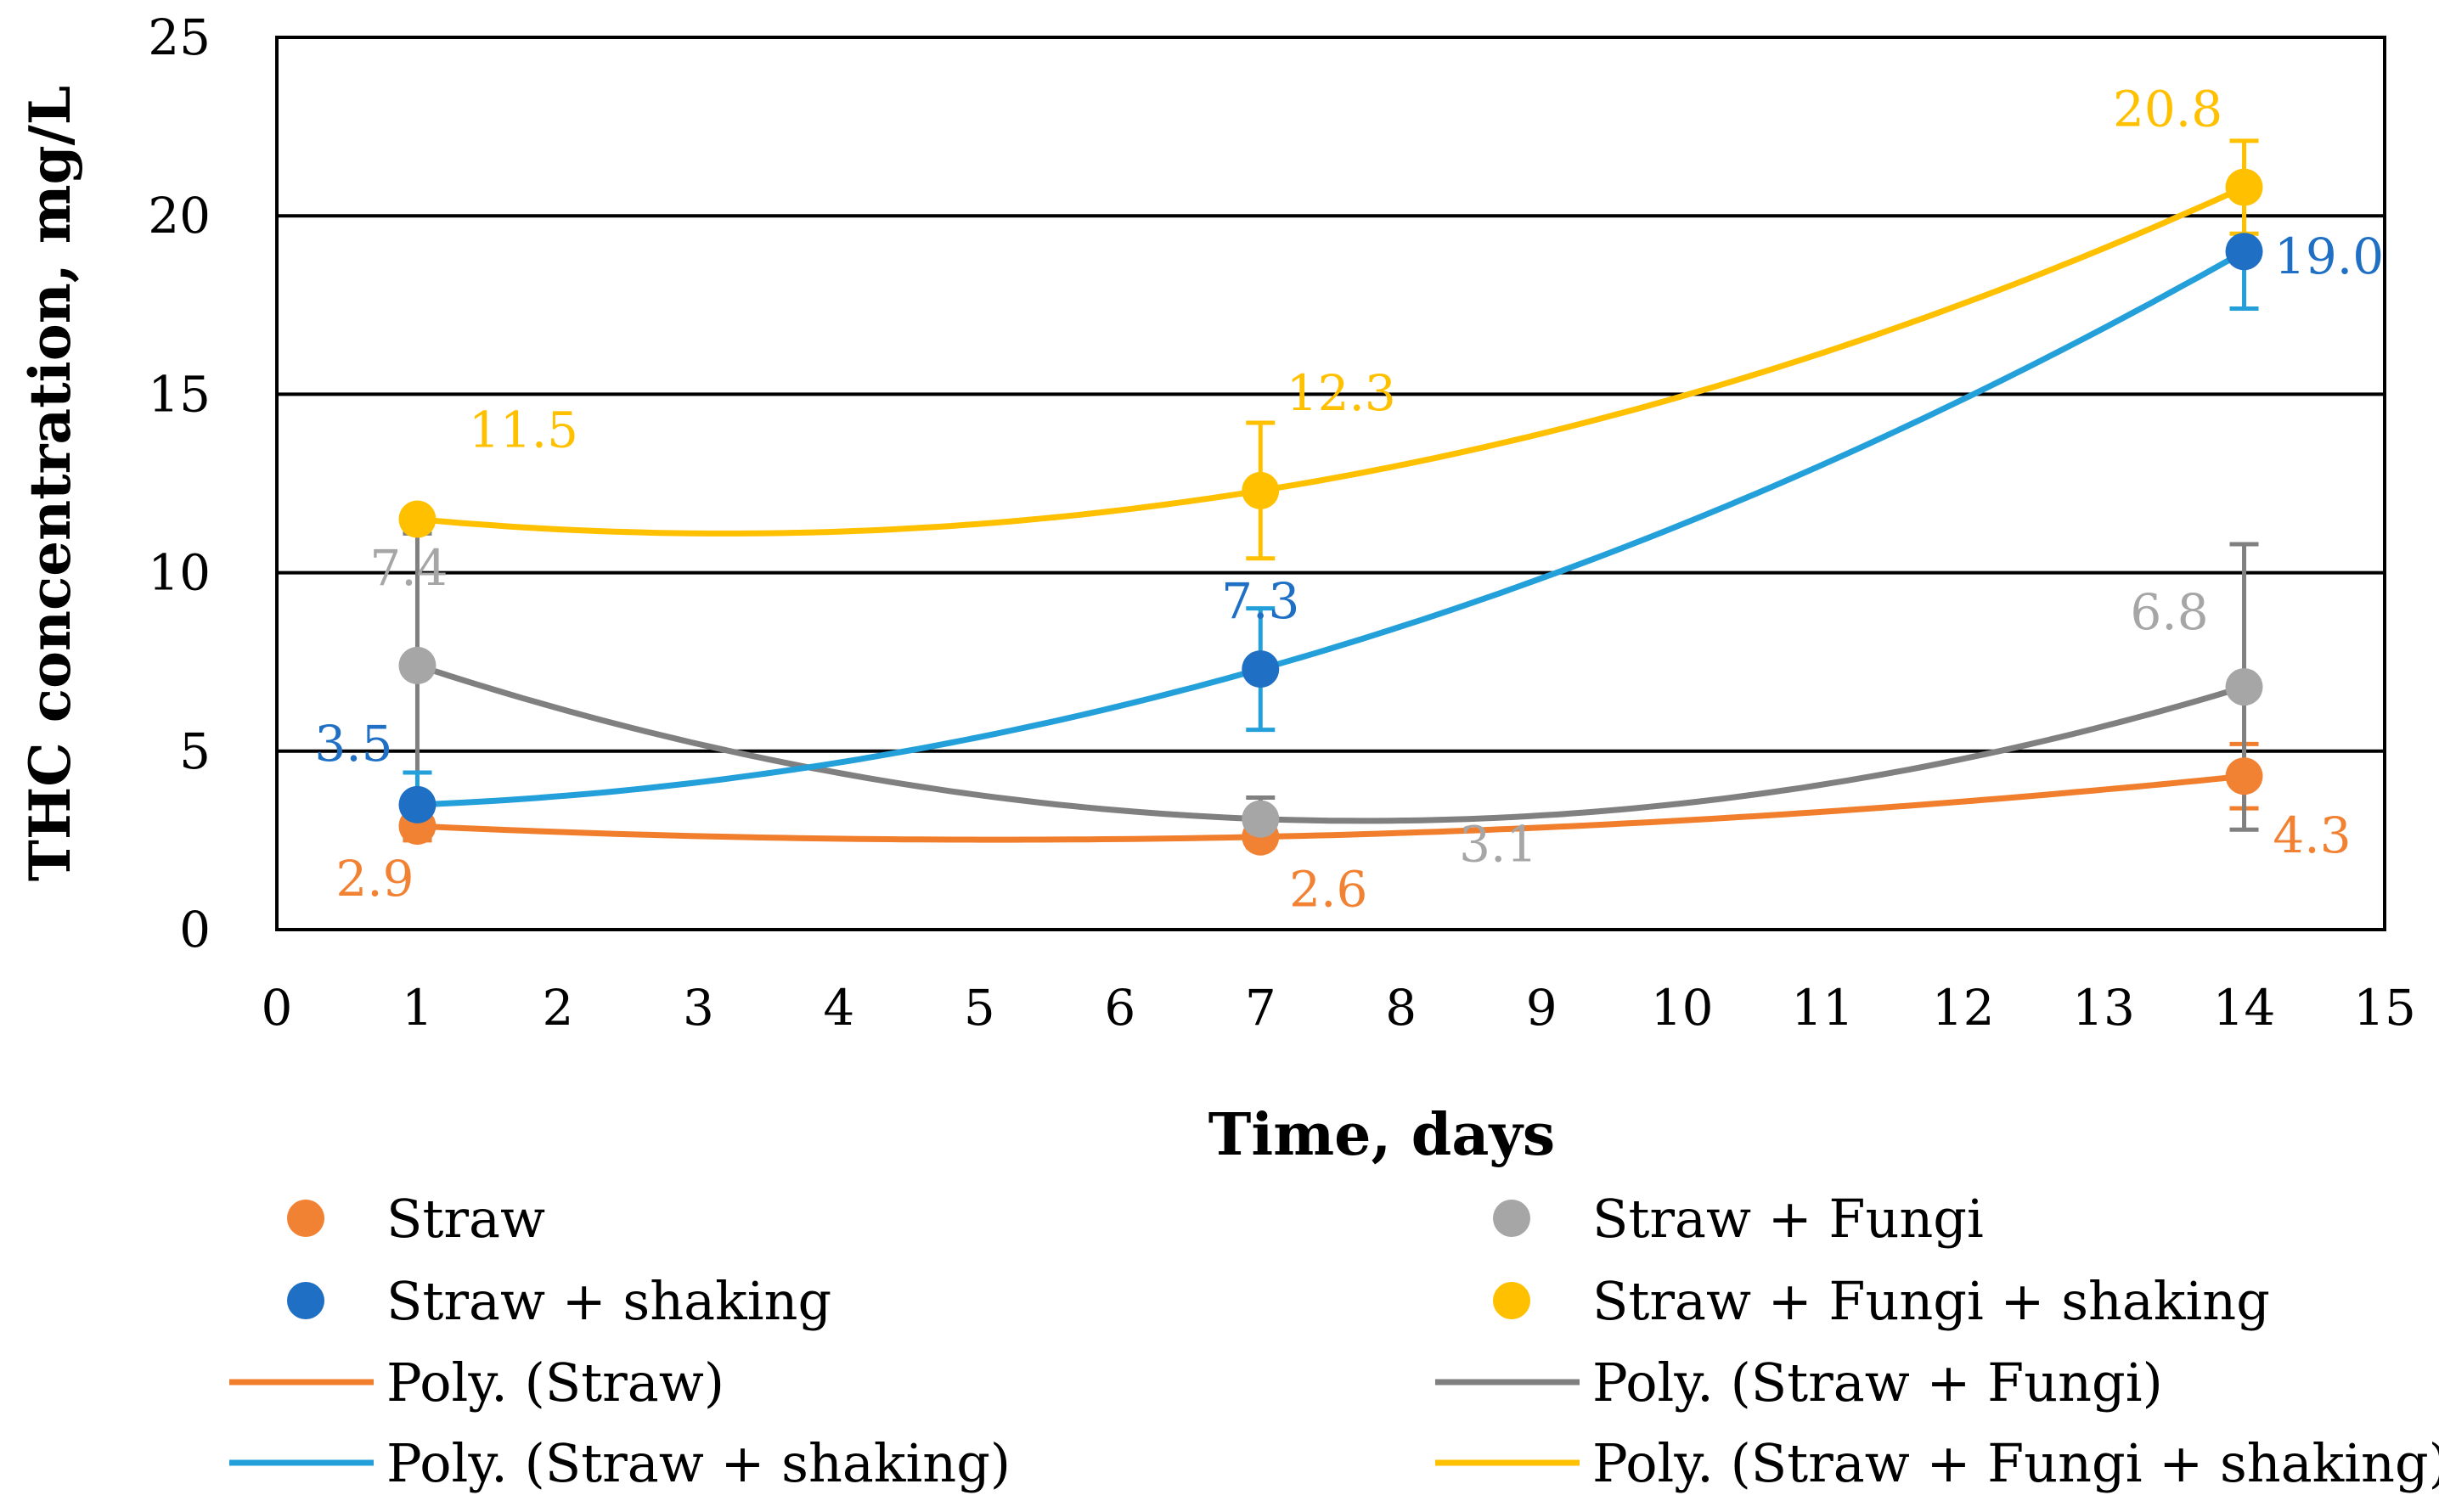 The image size is (2439, 1512). Describe the element at coordinates (1260, 601) in the screenshot. I see `data-label: 7.3` at that location.